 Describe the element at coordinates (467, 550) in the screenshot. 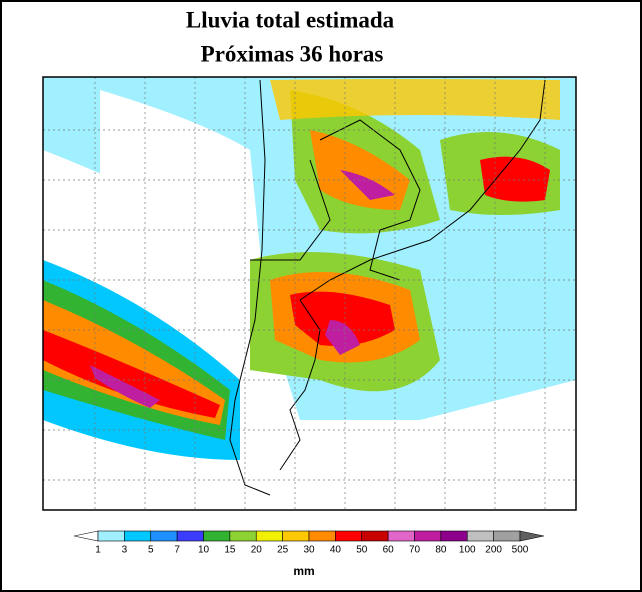

I see `colorbar-label: 100` at that location.